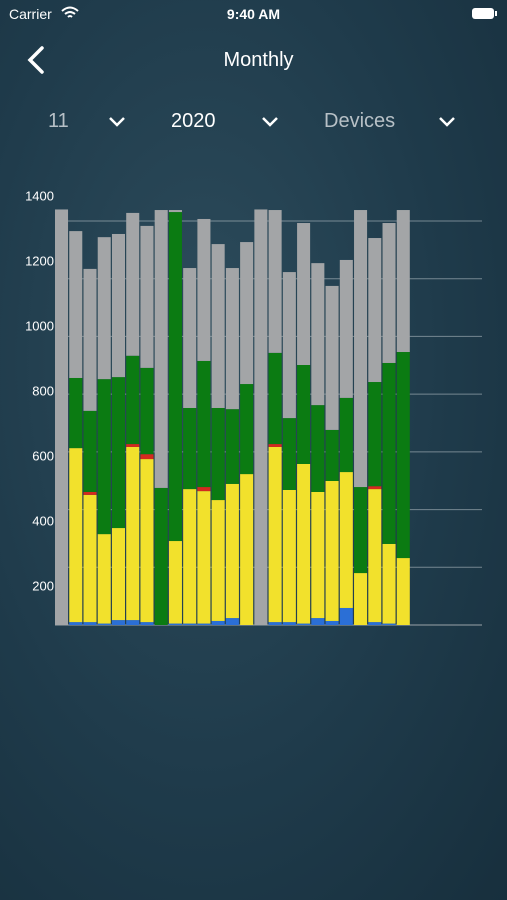 This screenshot has height=900, width=507. I want to click on month-filter: 11, so click(58, 121).